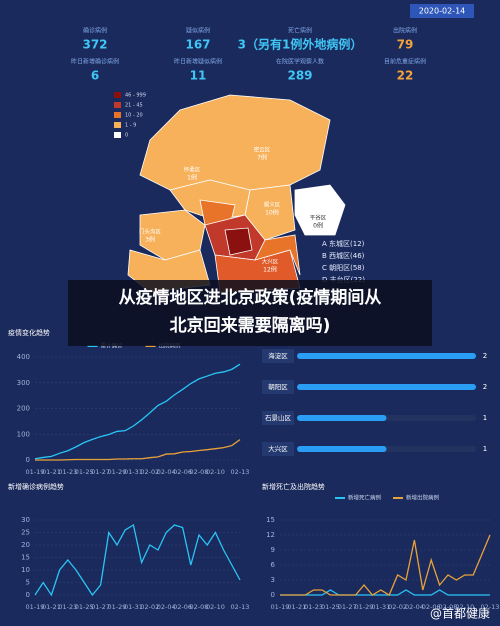 This screenshot has width=500, height=626. What do you see at coordinates (442, 11) in the screenshot?
I see `date-badge` at bounding box center [442, 11].